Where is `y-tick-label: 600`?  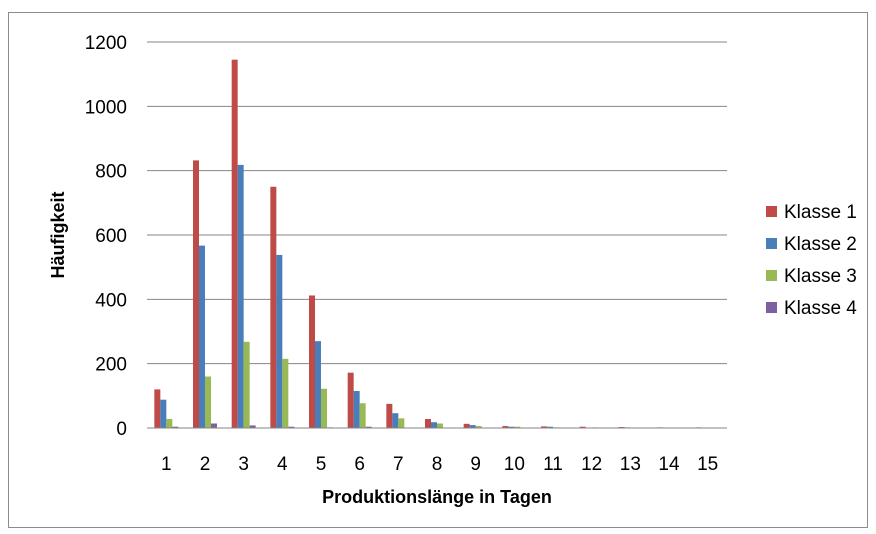
y-tick-label: 600 is located at coordinates (111, 236).